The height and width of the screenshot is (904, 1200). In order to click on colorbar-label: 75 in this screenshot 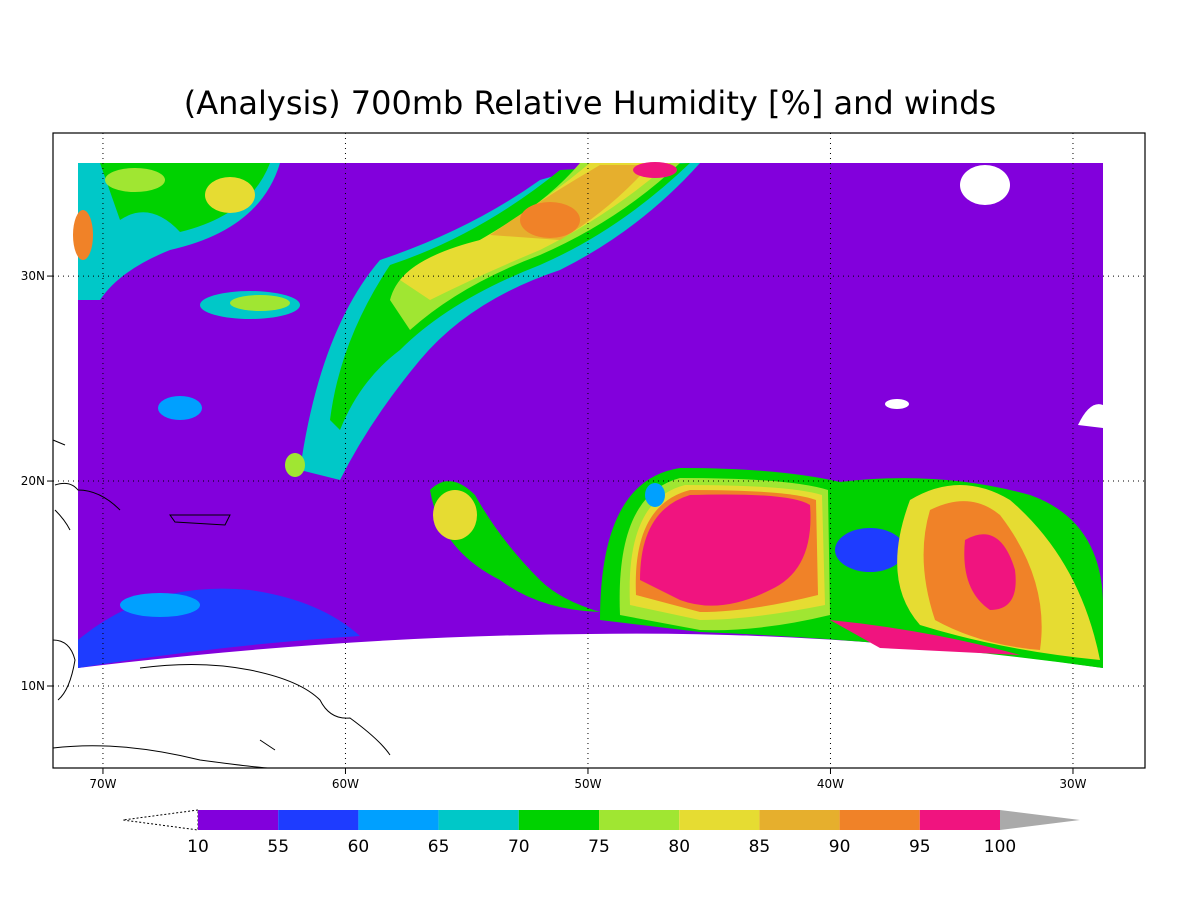, I will do `click(599, 847)`.